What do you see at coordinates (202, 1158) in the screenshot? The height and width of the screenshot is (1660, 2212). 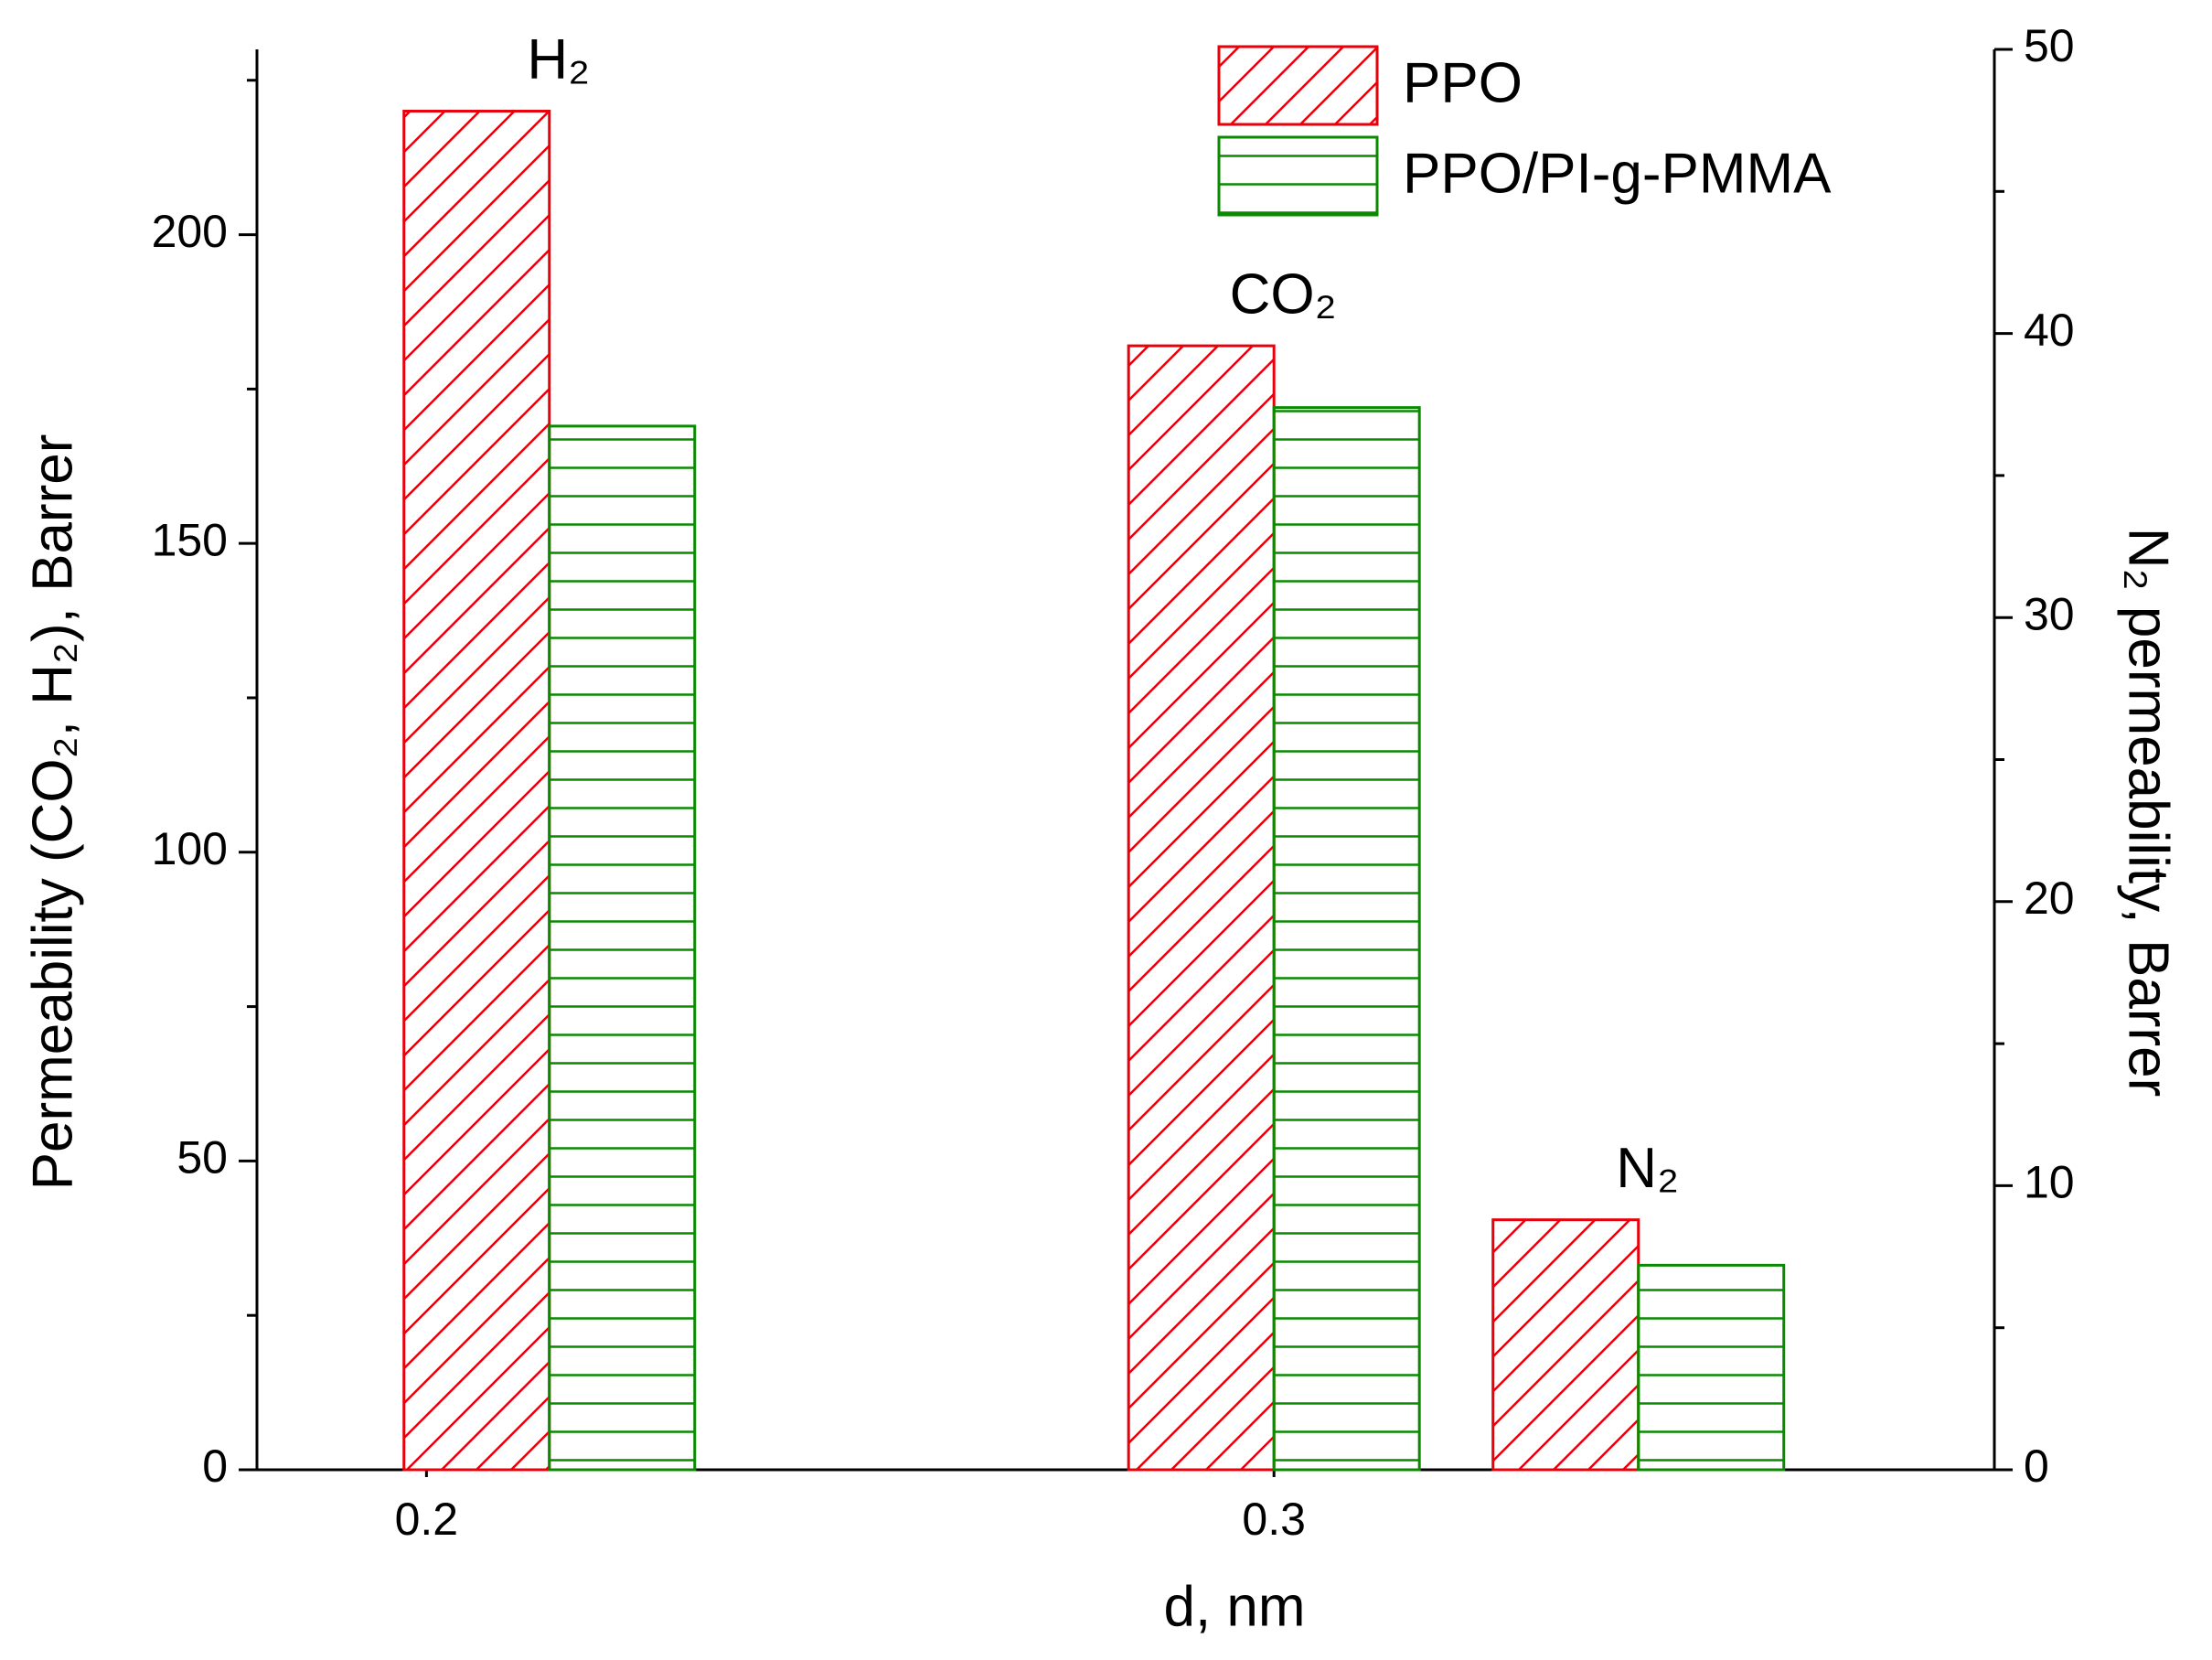 I see `y-tick-label: 50` at bounding box center [202, 1158].